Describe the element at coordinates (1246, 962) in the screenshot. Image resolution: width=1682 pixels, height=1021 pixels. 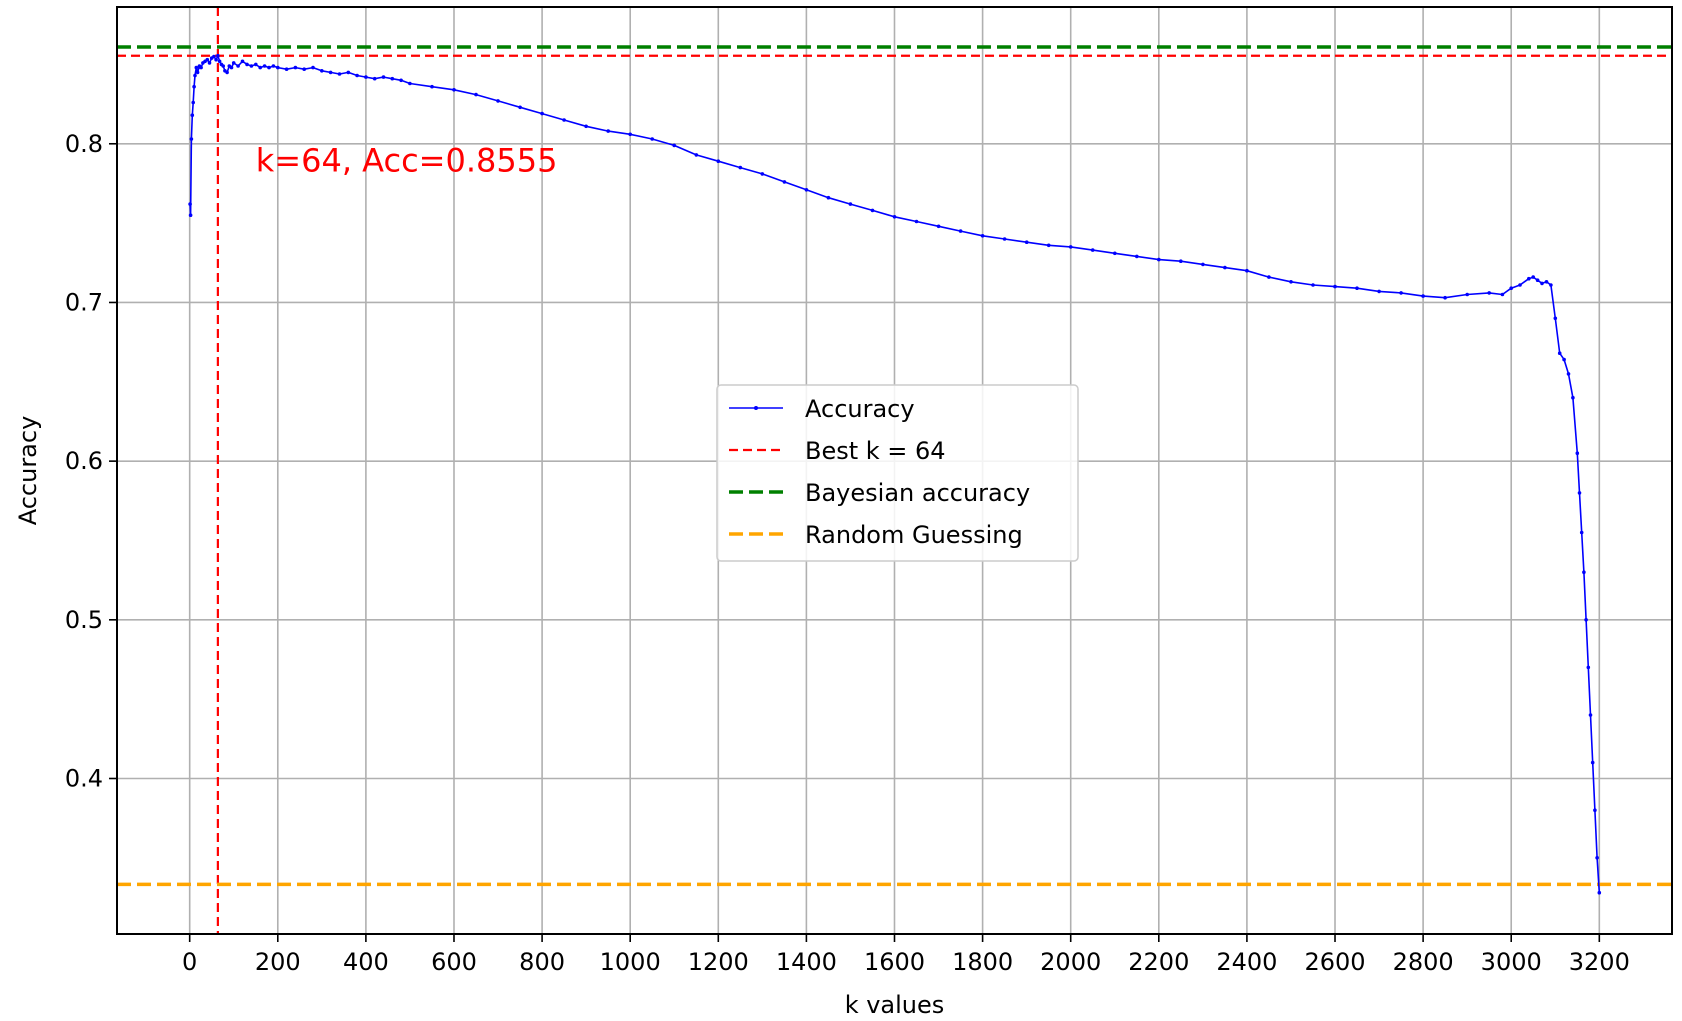
I see `x-tick-label: 2400` at that location.